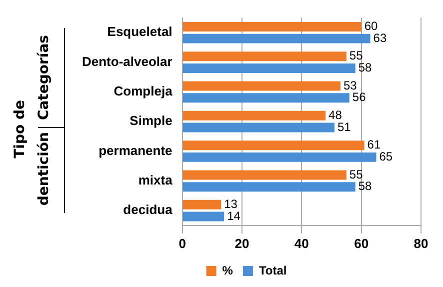 This screenshot has width=443, height=287. What do you see at coordinates (350, 85) in the screenshot?
I see `data-label: 53` at bounding box center [350, 85].